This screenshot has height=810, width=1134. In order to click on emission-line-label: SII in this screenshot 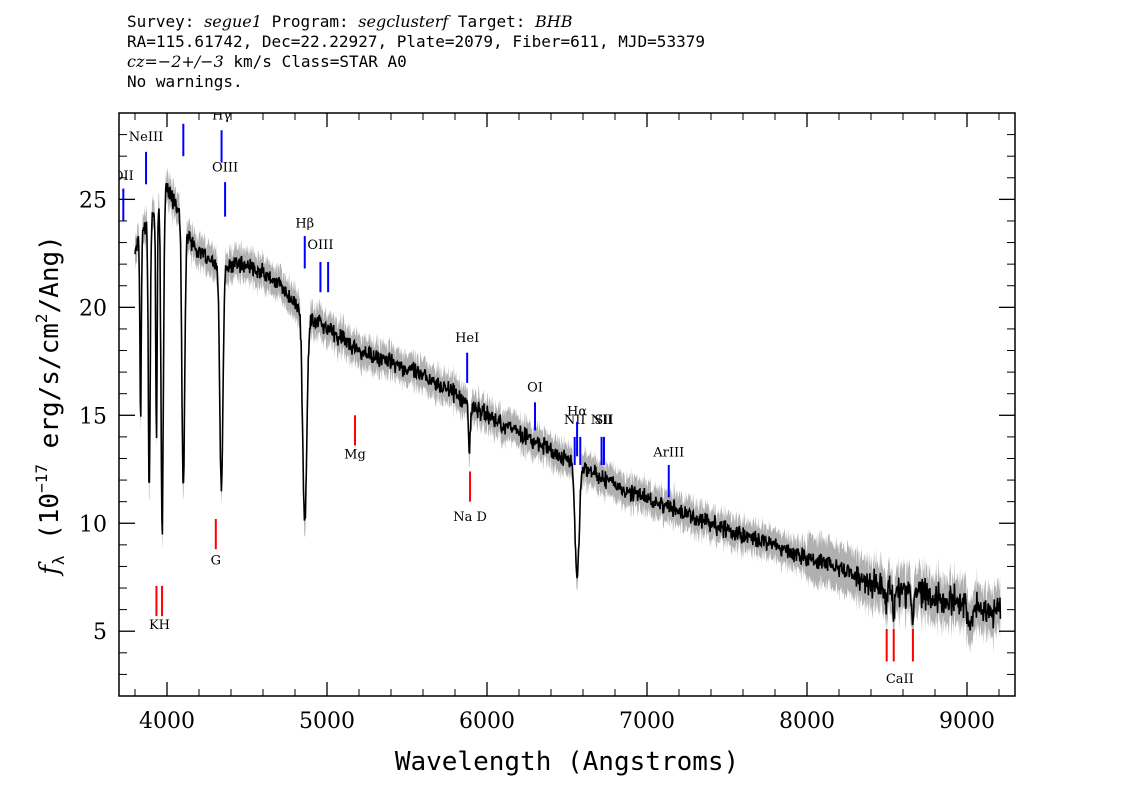, I will do `click(603, 420)`.